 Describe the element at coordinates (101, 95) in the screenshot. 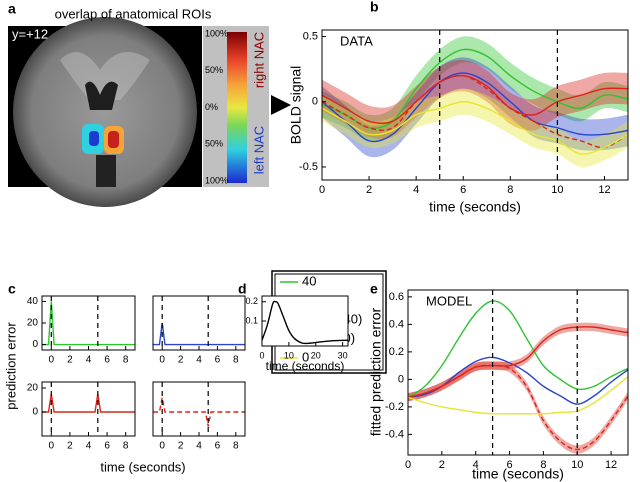

I see `ventricles` at that location.